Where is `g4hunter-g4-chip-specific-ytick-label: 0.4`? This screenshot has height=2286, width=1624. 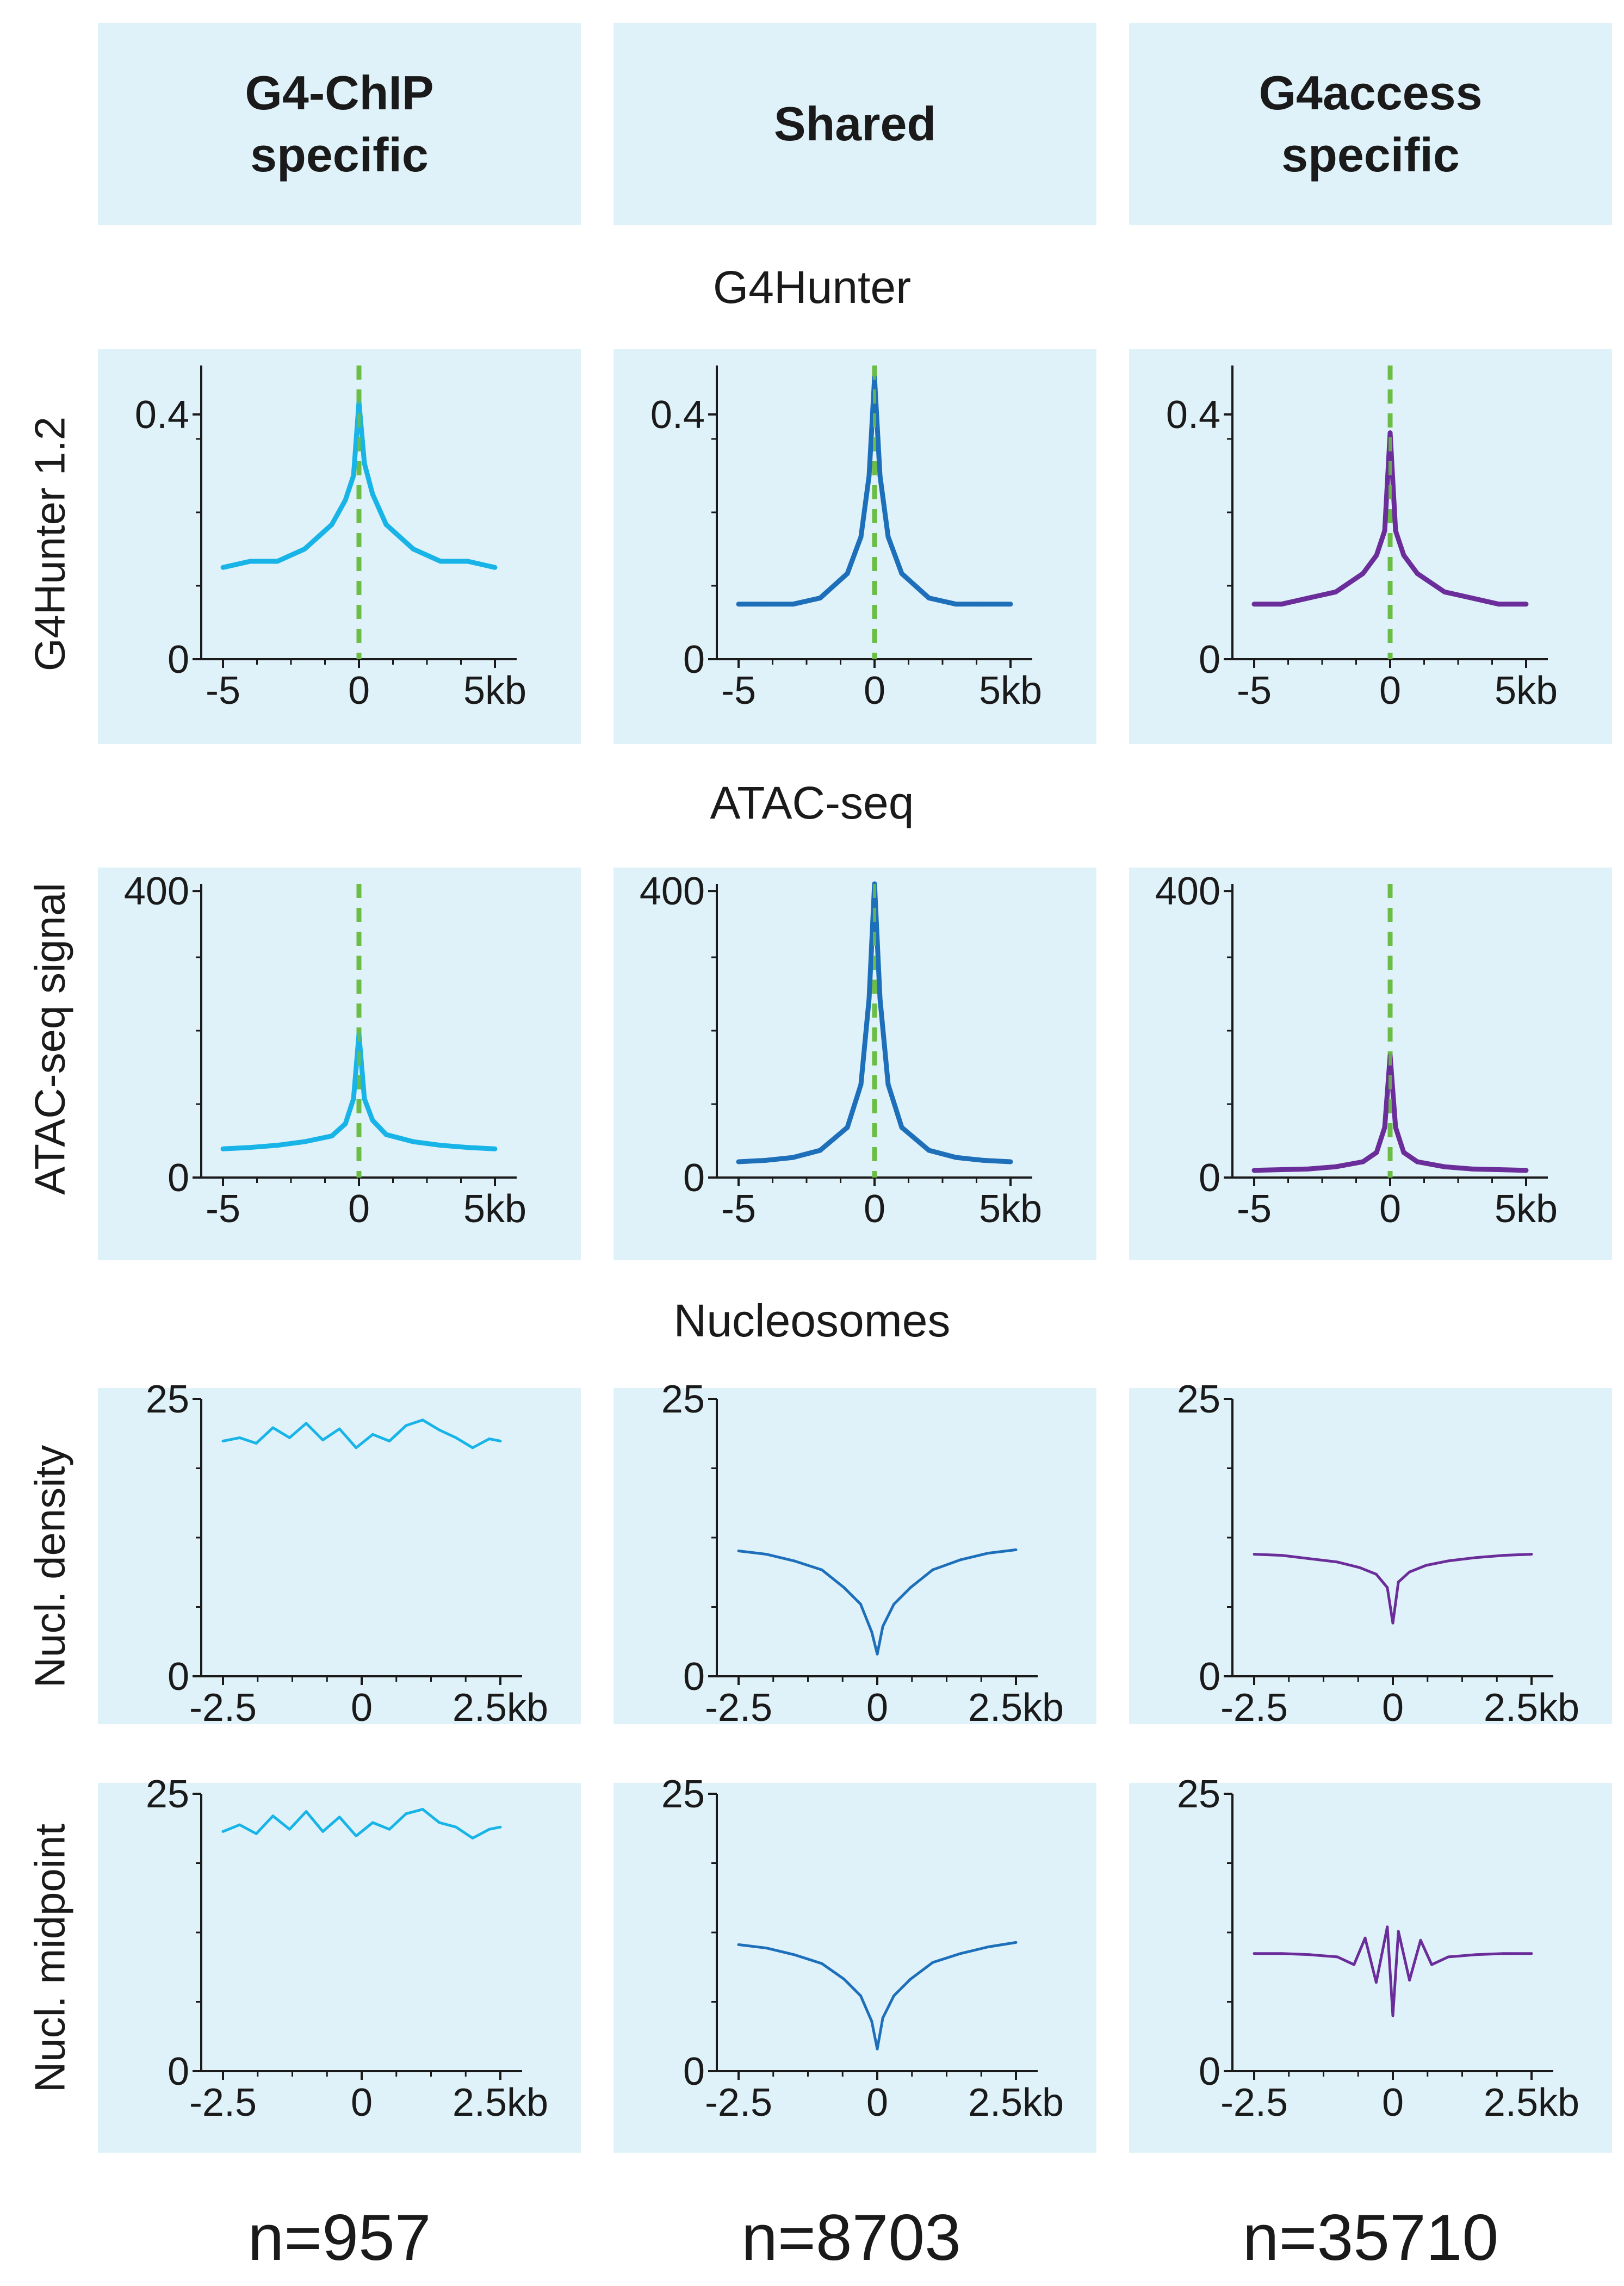 g4hunter-g4-chip-specific-ytick-label: 0.4 is located at coordinates (162, 415).